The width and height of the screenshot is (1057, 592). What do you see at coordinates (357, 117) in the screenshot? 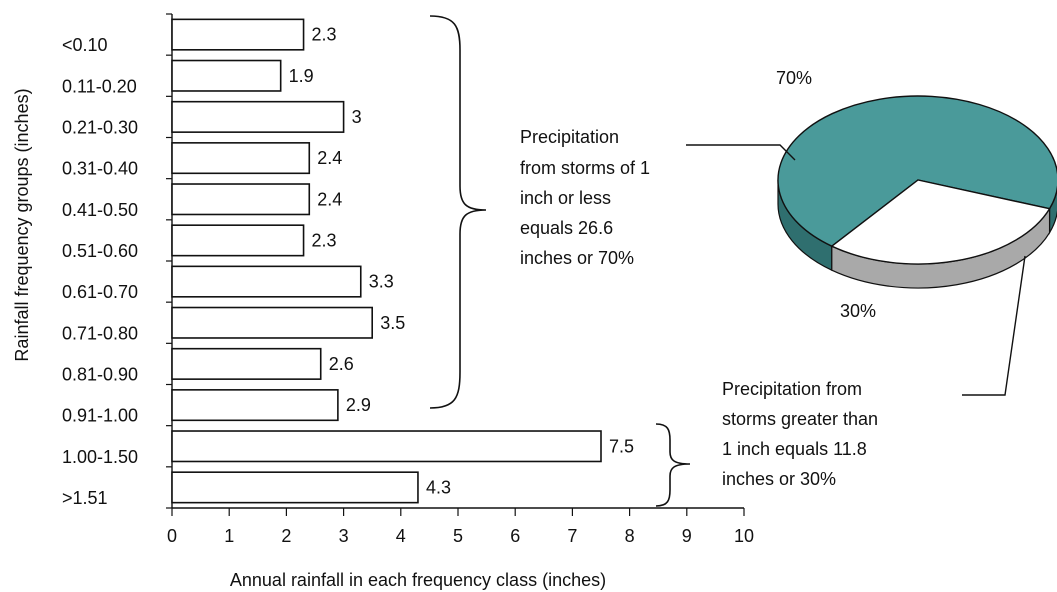
I see `value-label: 3` at bounding box center [357, 117].